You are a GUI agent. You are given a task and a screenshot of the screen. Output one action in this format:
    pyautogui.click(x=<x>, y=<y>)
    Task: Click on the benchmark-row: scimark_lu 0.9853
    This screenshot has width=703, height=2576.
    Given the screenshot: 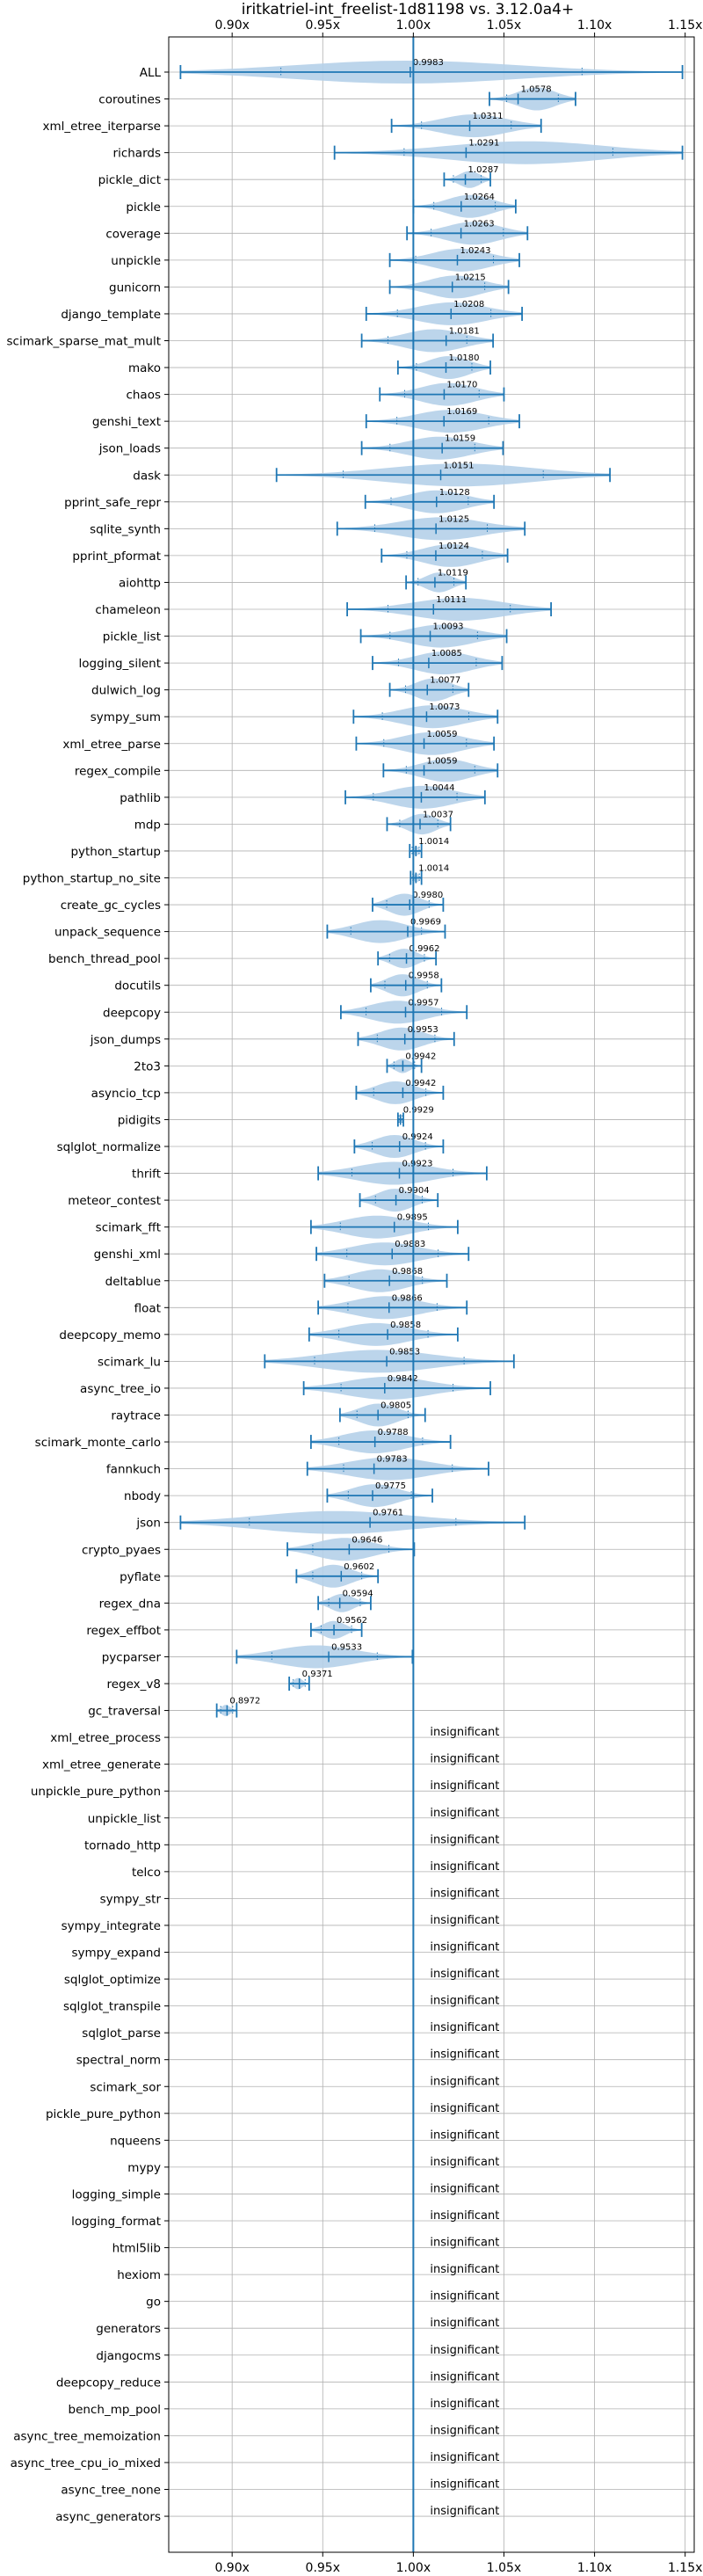 What is the action you would take?
    pyautogui.click(x=396, y=1360)
    